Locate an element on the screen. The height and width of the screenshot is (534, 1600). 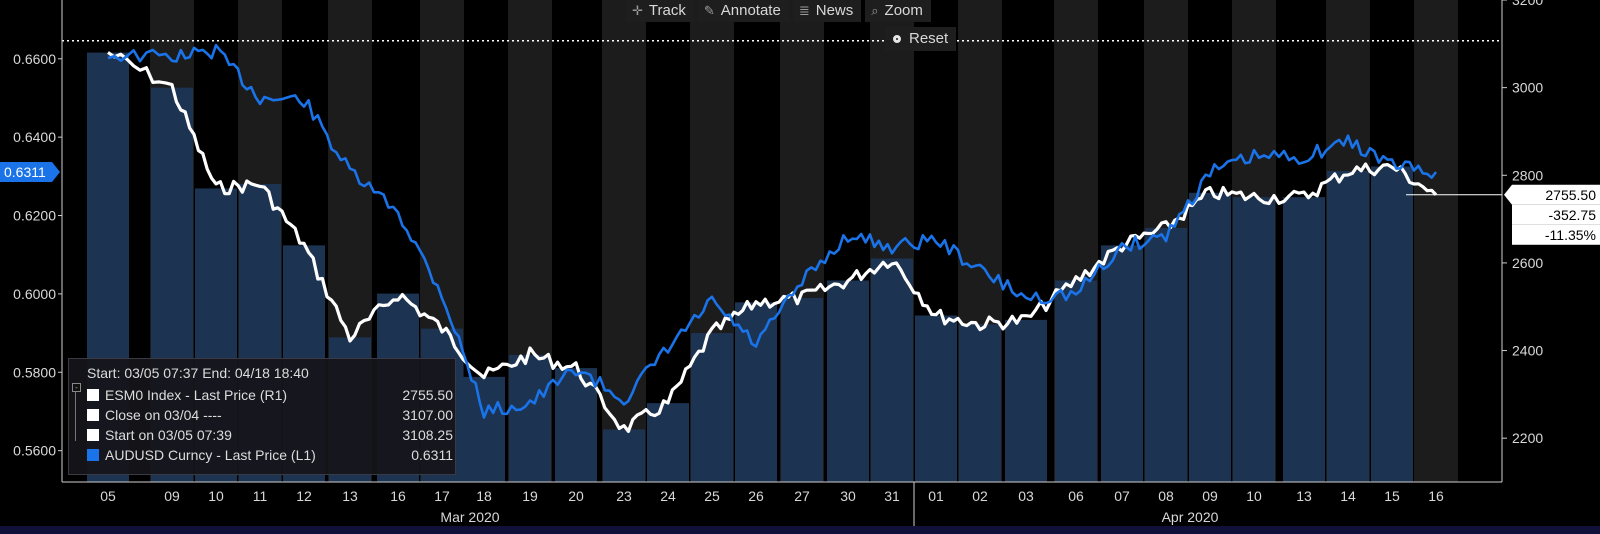
right-tick-label: 3000 is located at coordinates (1527, 88).